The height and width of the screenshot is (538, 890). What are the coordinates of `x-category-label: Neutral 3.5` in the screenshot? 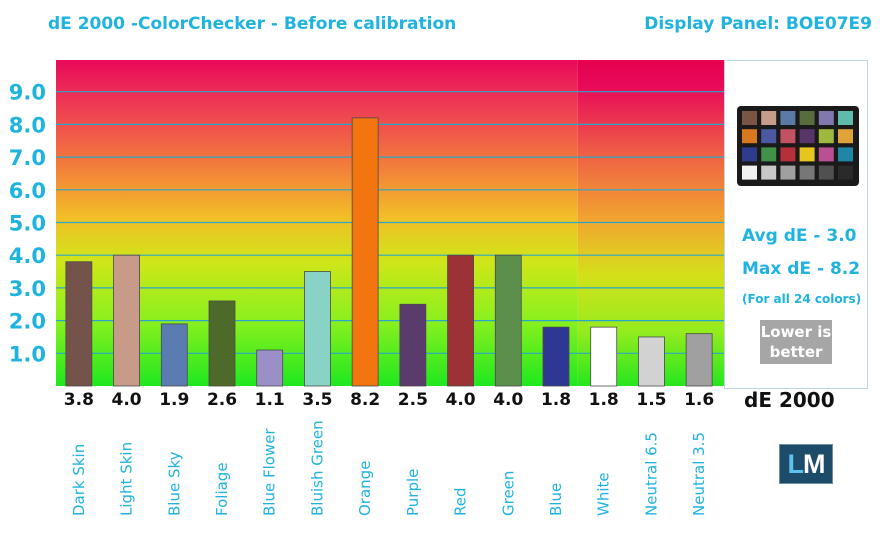 It's located at (699, 474).